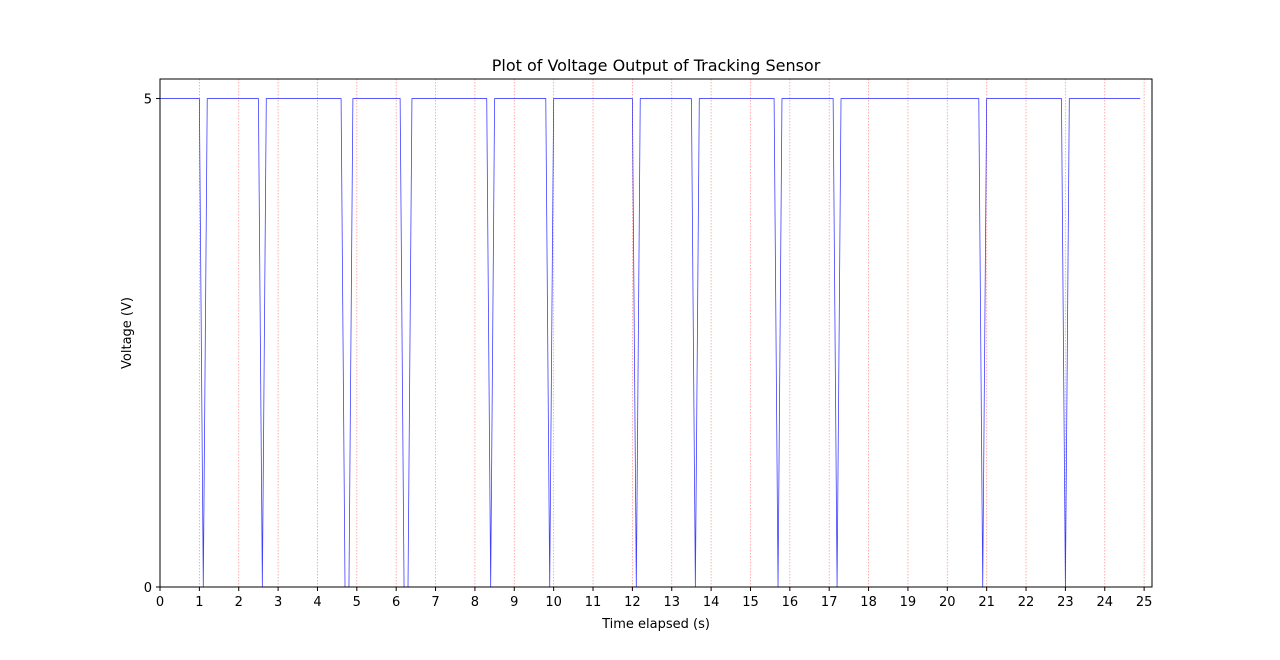 The width and height of the screenshot is (1280, 660). Describe the element at coordinates (593, 602) in the screenshot. I see `x-tick-label: 11` at that location.